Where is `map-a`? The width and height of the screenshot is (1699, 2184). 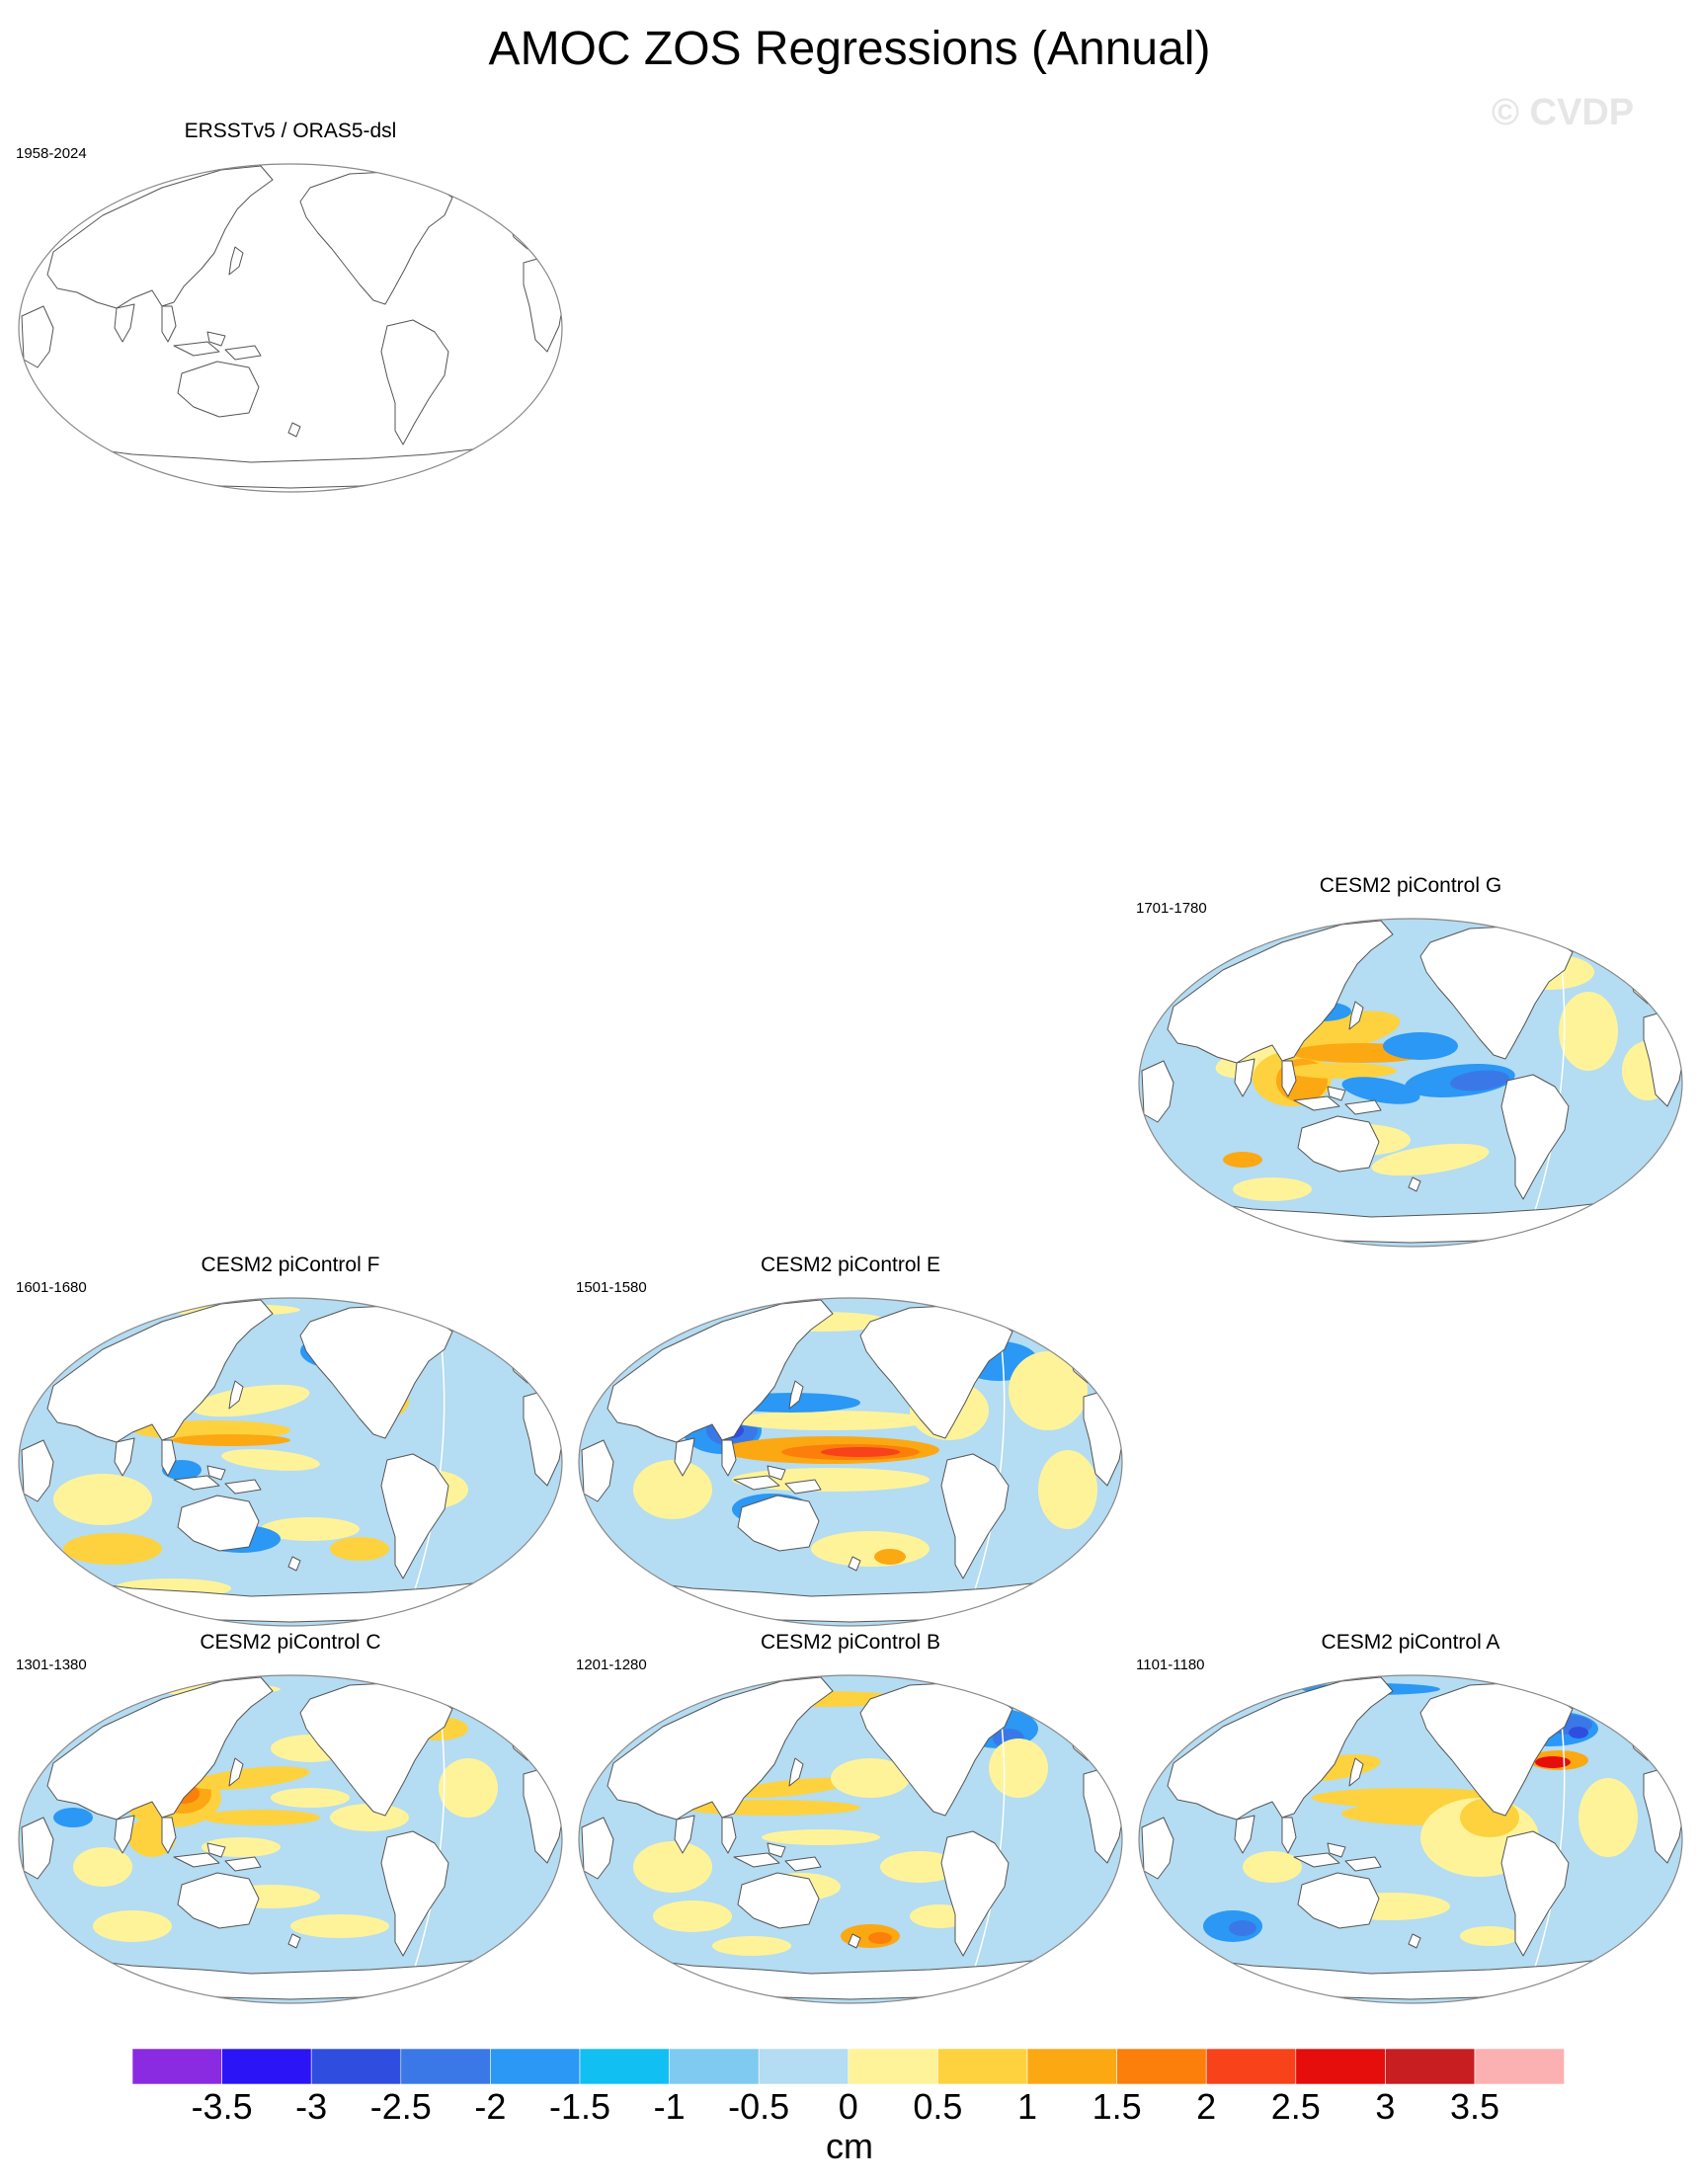
map-a is located at coordinates (1410, 1839).